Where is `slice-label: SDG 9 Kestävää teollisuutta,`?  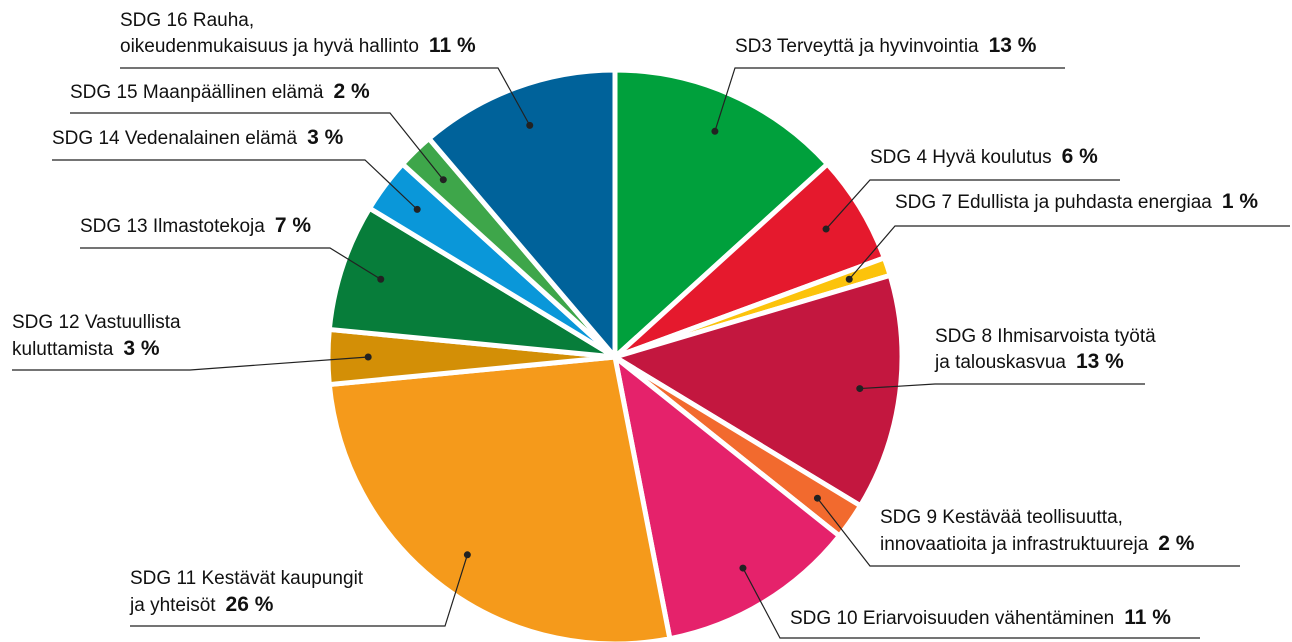 slice-label: SDG 9 Kestävää teollisuutta, is located at coordinates (1001, 517).